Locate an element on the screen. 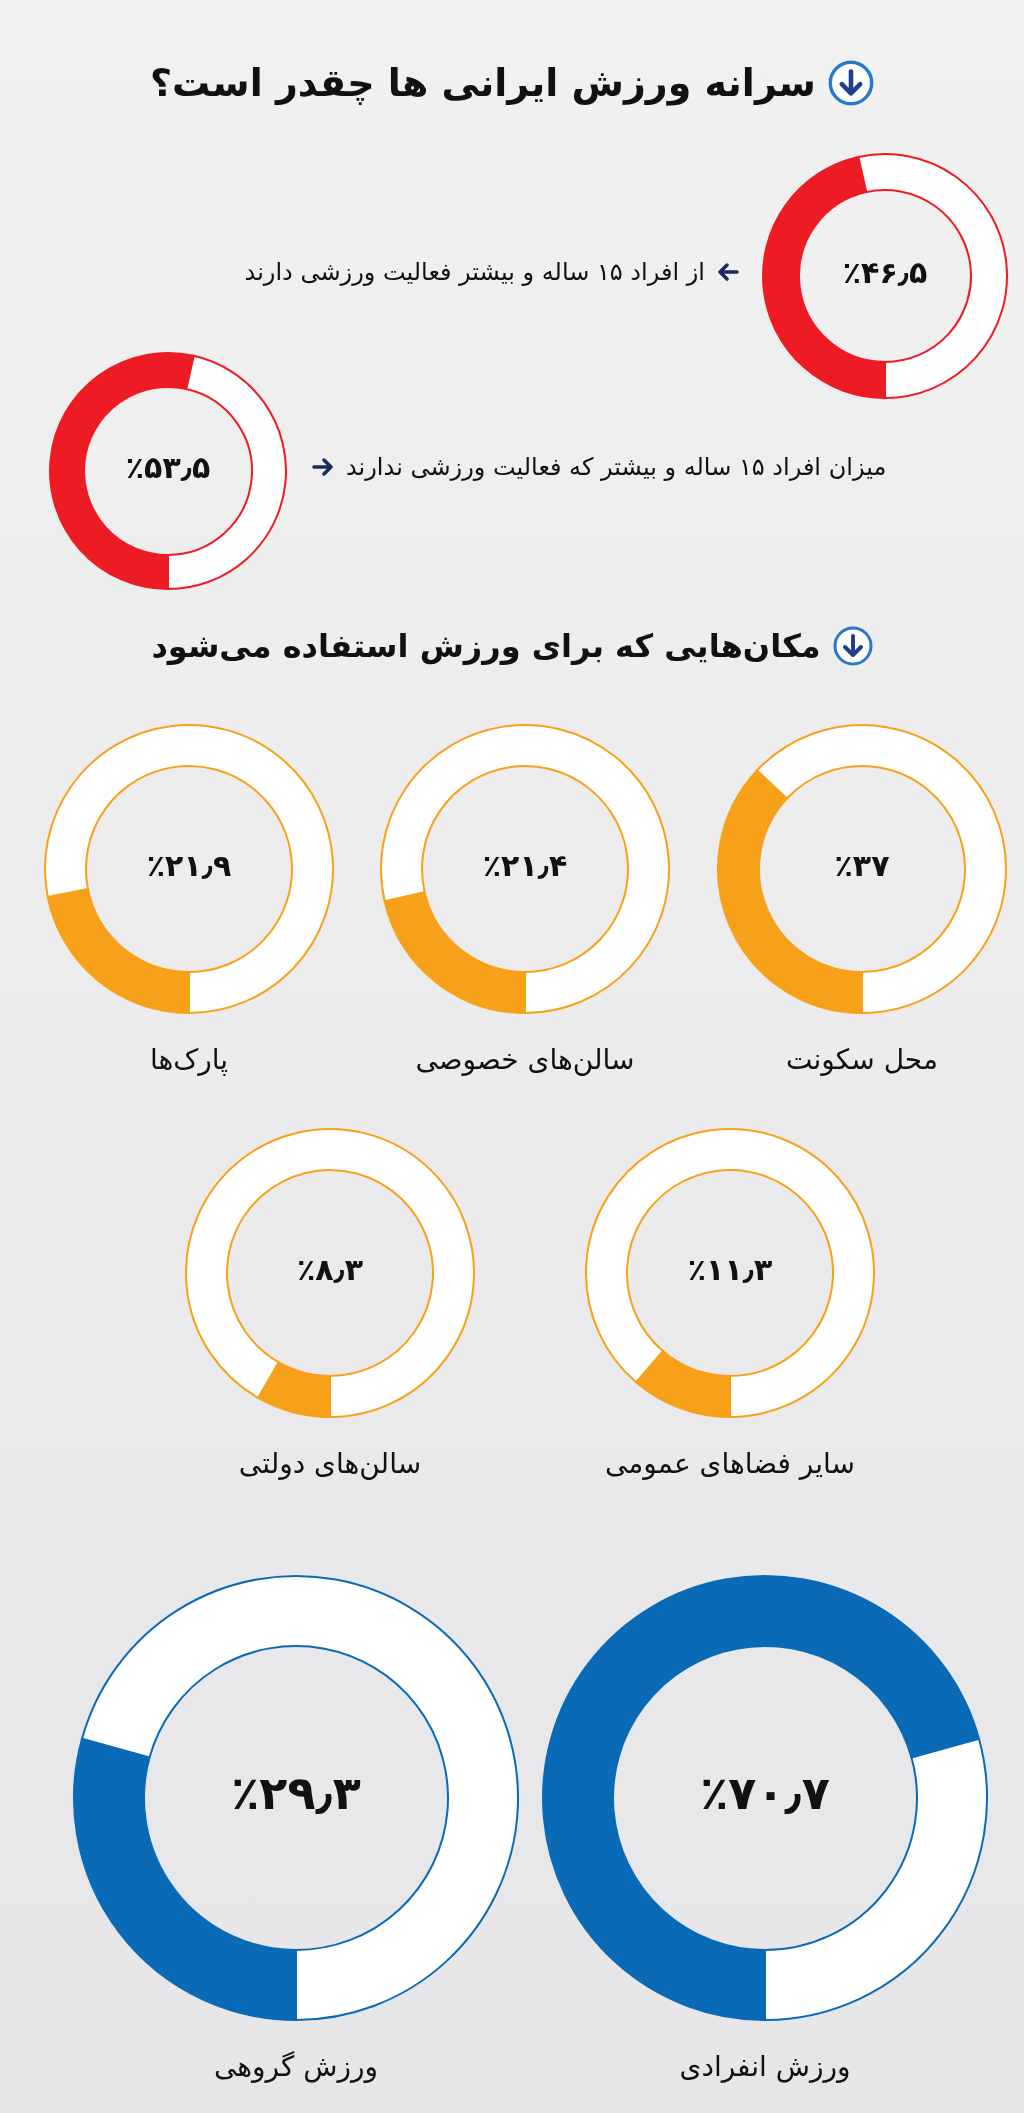 The height and width of the screenshot is (2113, 1024). slice-label: سایر فضاهای عمومی is located at coordinates (730, 1463).